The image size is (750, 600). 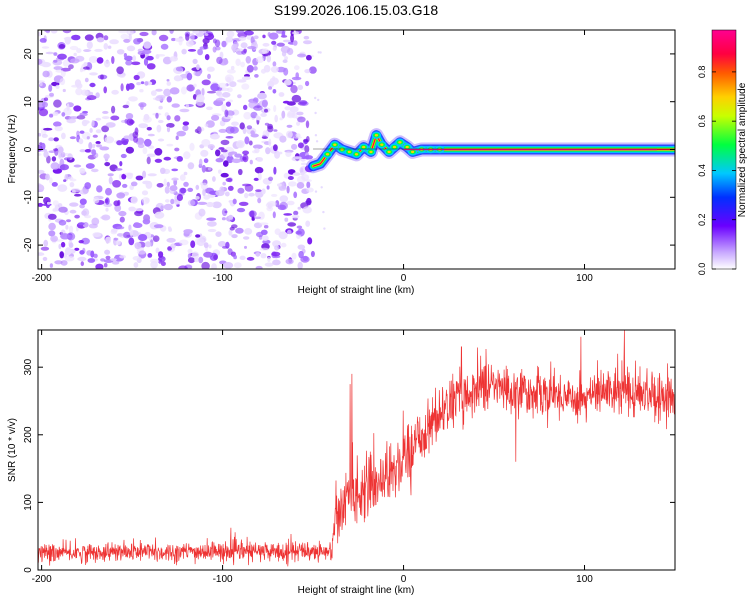 What do you see at coordinates (356, 590) in the screenshot?
I see `snr-x-axis-label: Height of straight line (km)` at bounding box center [356, 590].